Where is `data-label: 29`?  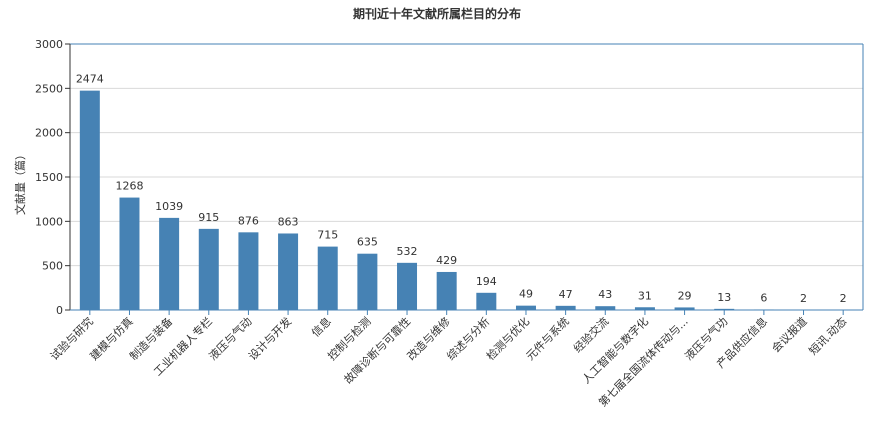 data-label: 29 is located at coordinates (685, 295).